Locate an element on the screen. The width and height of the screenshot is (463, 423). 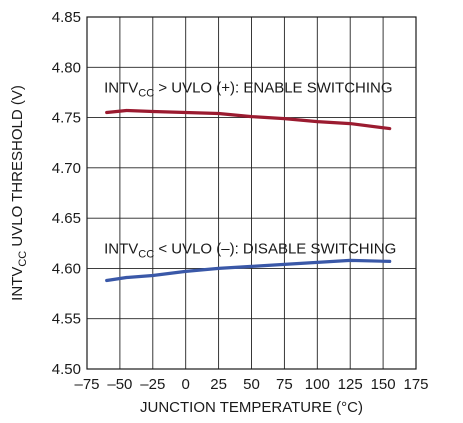
annotation-0: INTVCC > UVLO (+): ENABLE SWITCHING is located at coordinates (248, 89).